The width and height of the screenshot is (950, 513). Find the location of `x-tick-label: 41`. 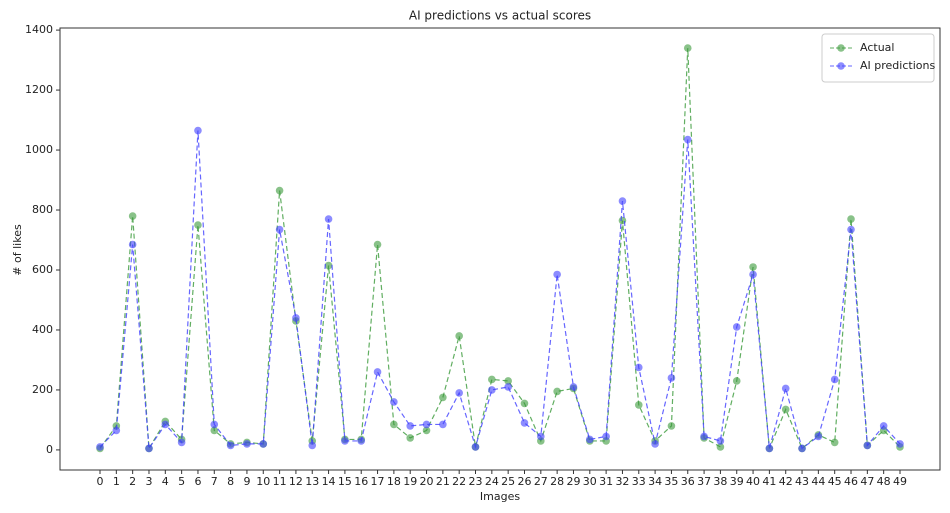

x-tick-label: 41 is located at coordinates (769, 481).